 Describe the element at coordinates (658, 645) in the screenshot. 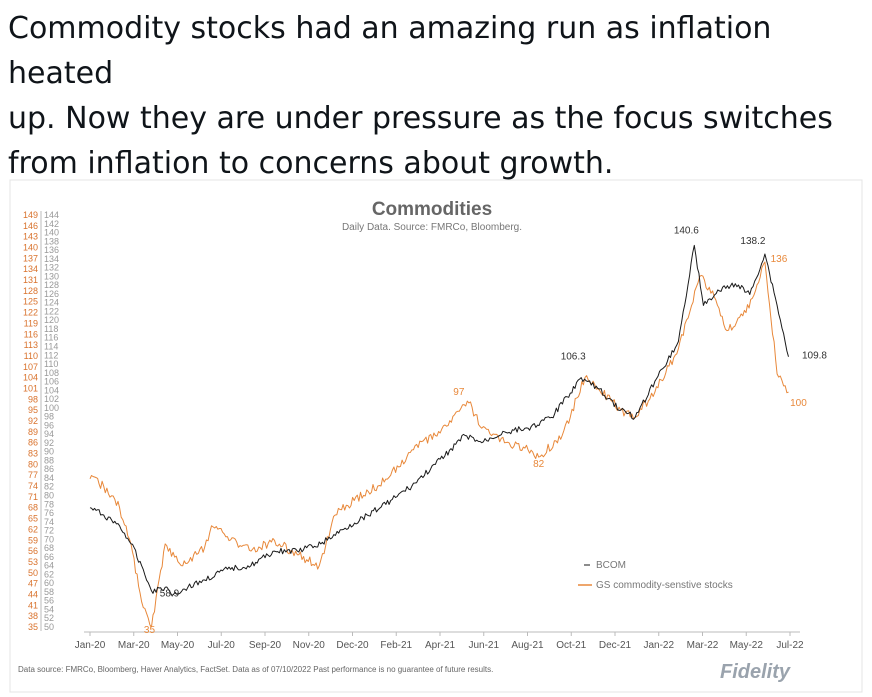

I see `x-tick-label: Jan-22` at that location.